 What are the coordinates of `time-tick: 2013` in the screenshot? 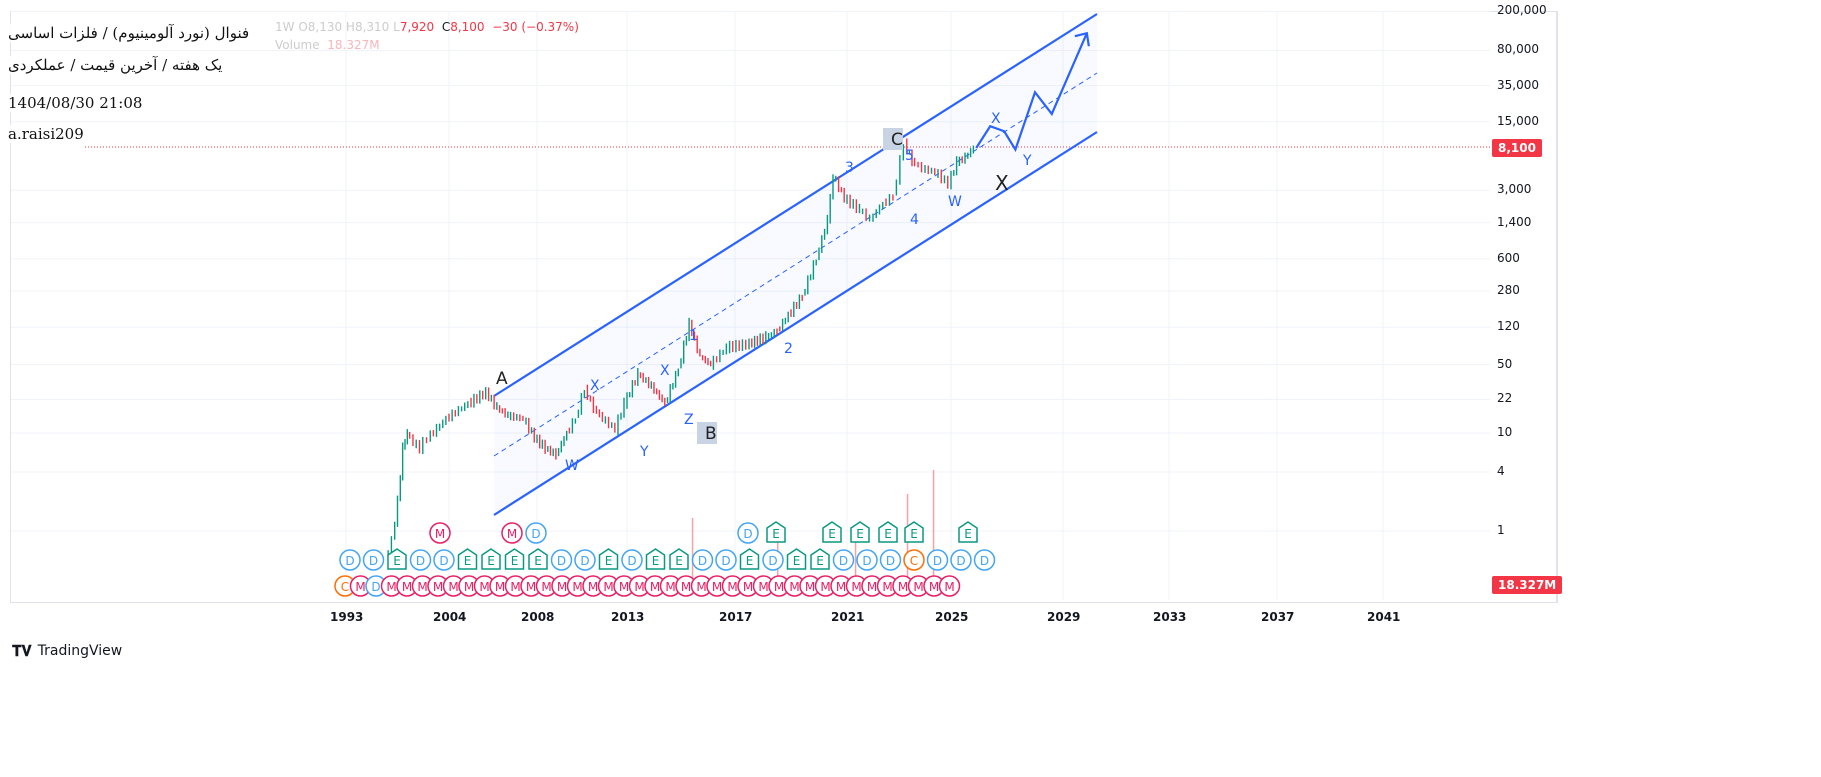 It's located at (628, 617).